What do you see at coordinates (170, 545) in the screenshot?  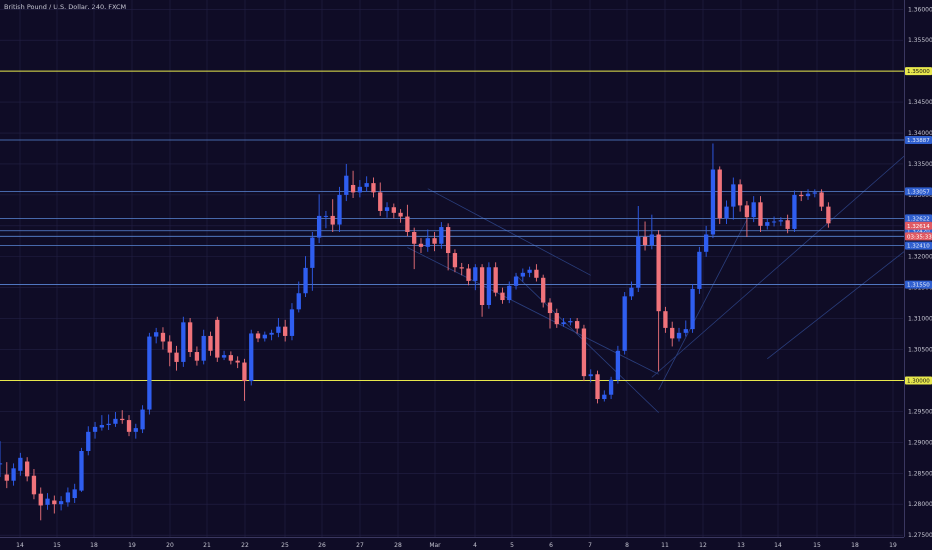 I see `x-tick-label: 20` at bounding box center [170, 545].